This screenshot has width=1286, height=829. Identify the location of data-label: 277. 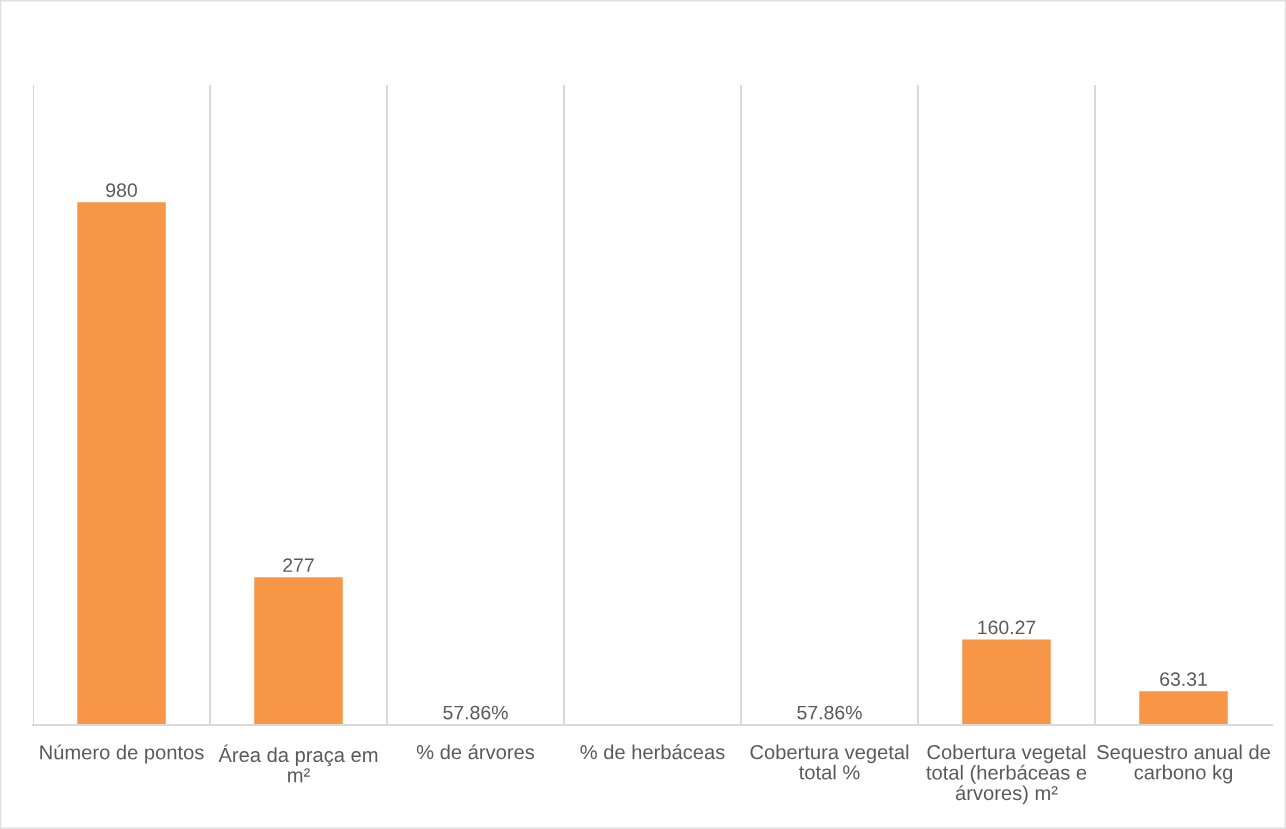
(298, 565).